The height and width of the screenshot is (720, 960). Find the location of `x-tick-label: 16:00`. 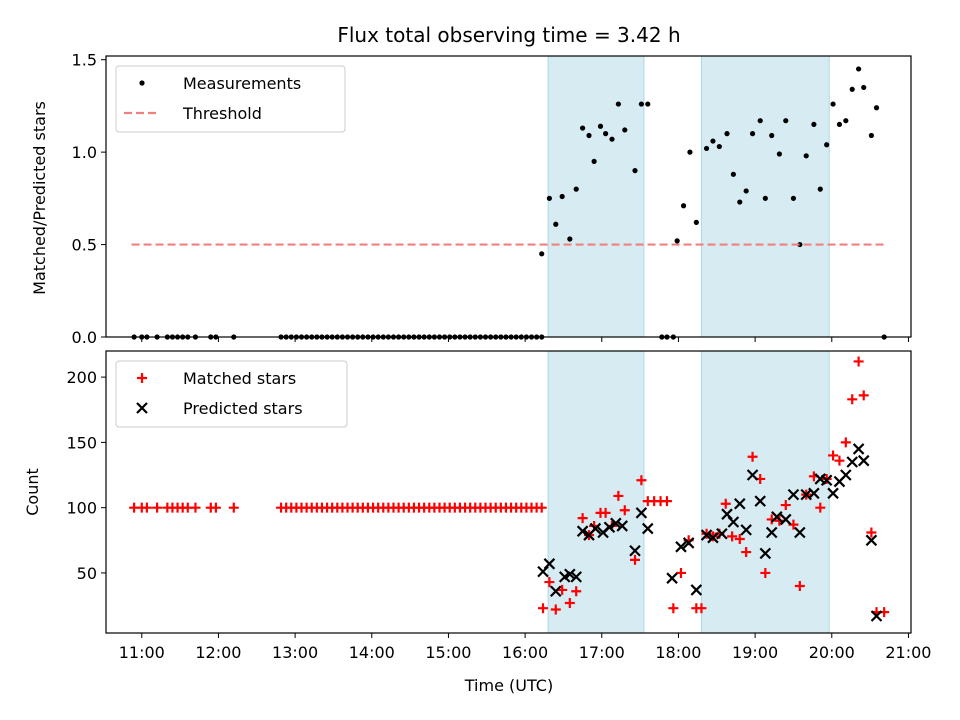

x-tick-label: 16:00 is located at coordinates (525, 652).